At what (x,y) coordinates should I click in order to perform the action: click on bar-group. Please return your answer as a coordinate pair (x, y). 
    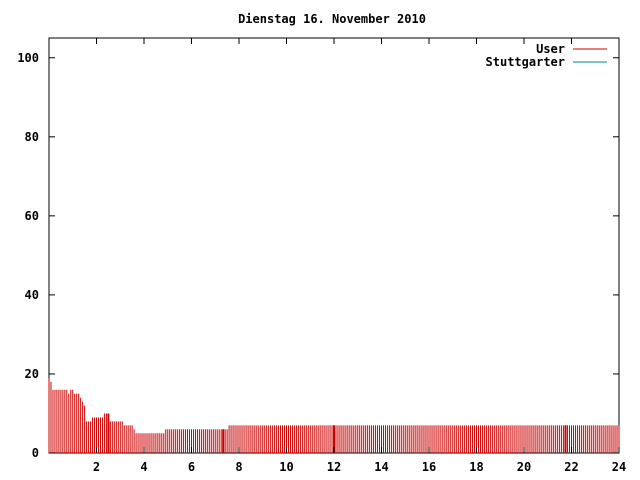
    Looking at the image, I should click on (334, 415).